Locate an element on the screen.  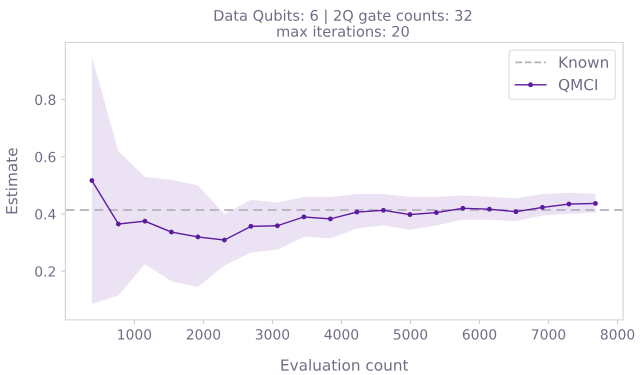
x-tick-label: 8000 is located at coordinates (617, 334).